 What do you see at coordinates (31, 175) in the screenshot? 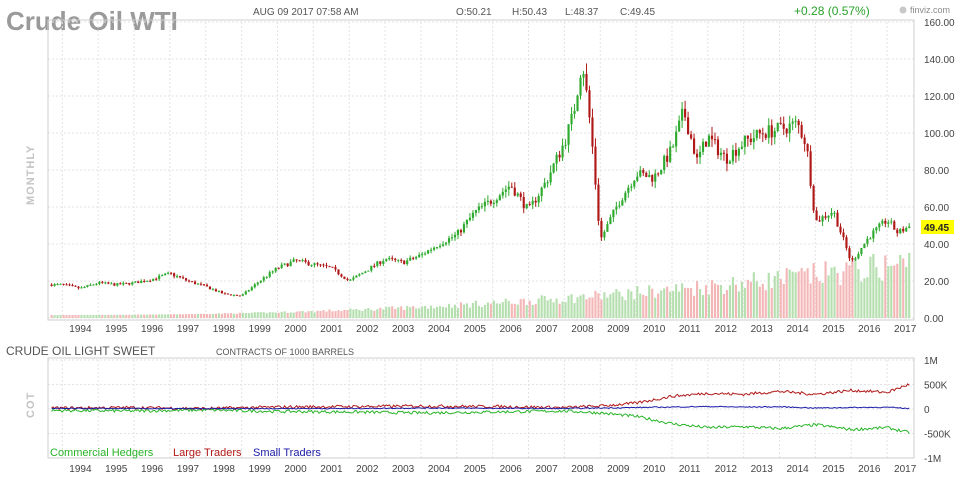
I see `period-label: MONTHLY` at bounding box center [31, 175].